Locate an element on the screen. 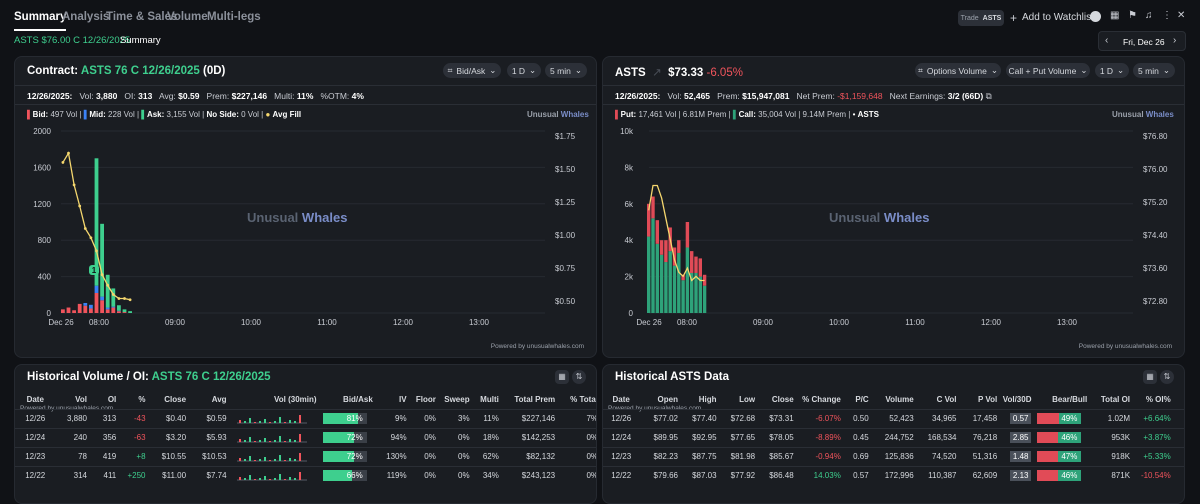 Image resolution: width=1200 pixels, height=504 pixels. cell-coi: 594K is located at coordinates (1178, 437).